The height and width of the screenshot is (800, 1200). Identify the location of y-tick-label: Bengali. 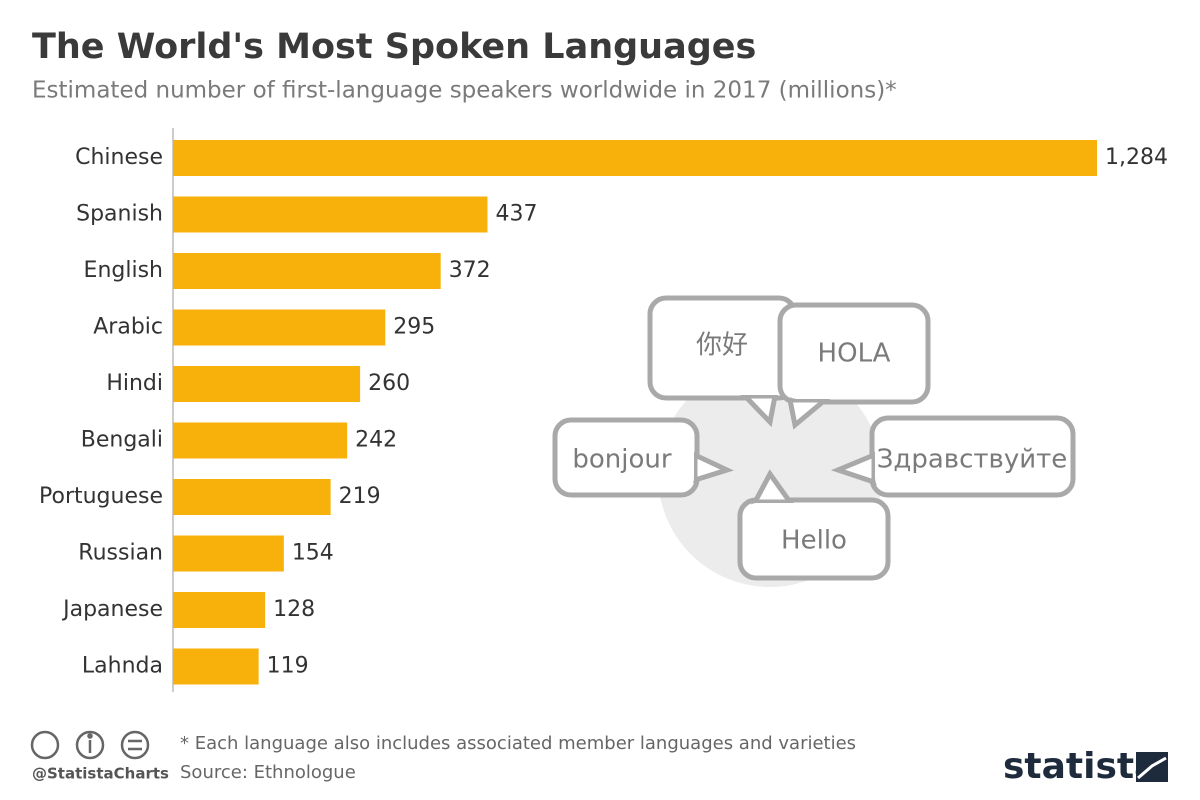
(122, 440).